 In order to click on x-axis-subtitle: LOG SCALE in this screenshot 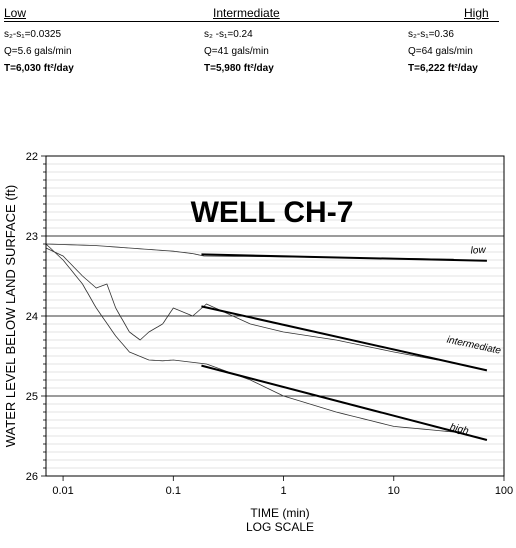, I will do `click(280, 527)`.